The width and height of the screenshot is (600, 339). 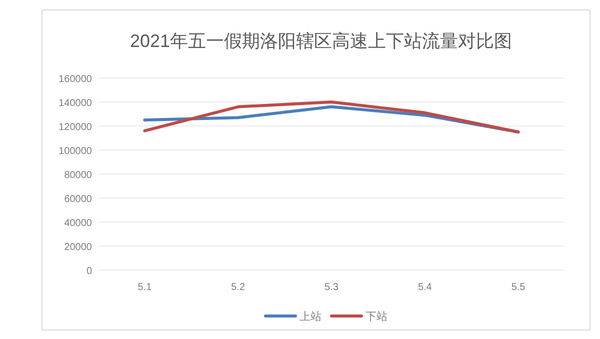 What do you see at coordinates (75, 151) in the screenshot?
I see `y-tick-label: 100000` at bounding box center [75, 151].